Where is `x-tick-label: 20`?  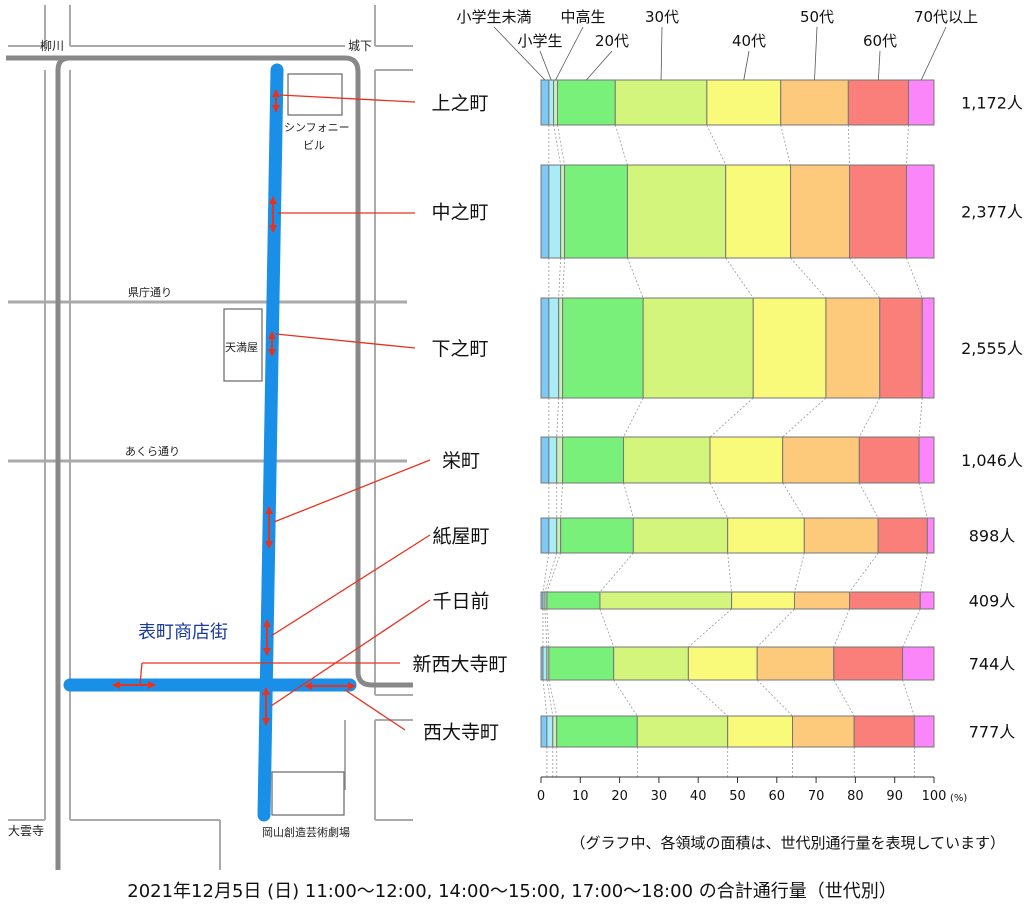
x-tick-label: 20 is located at coordinates (619, 796).